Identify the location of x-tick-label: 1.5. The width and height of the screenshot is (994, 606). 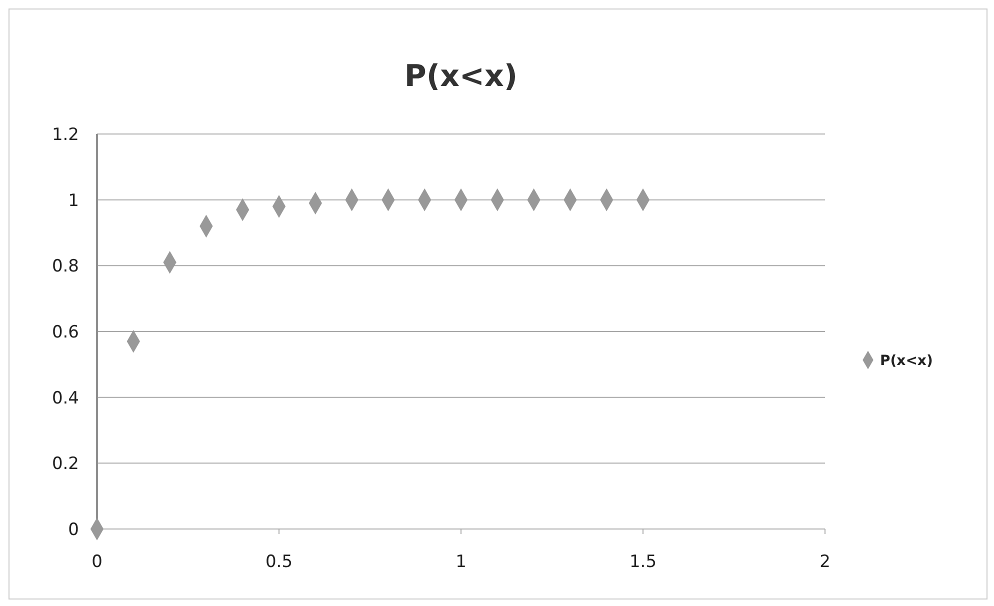
(643, 562).